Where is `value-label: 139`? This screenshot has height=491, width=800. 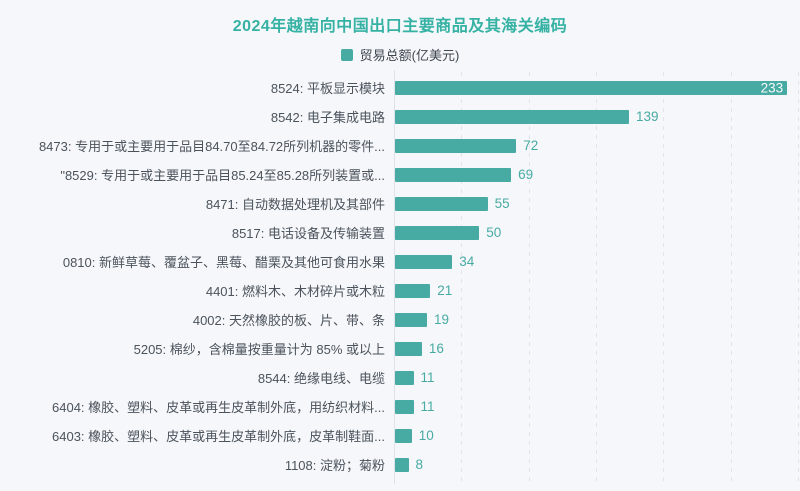
value-label: 139 is located at coordinates (647, 116).